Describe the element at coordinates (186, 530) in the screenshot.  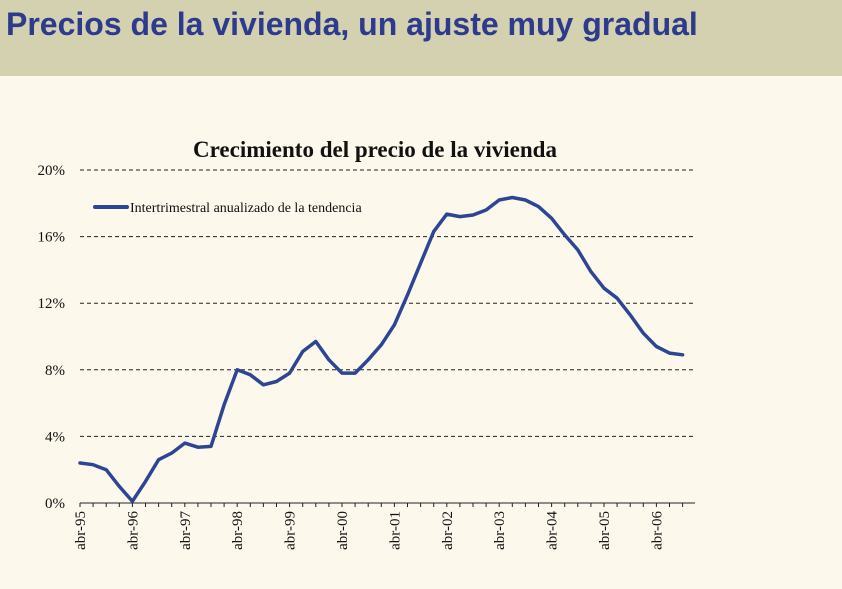
I see `x-tick-label: abr-97` at that location.